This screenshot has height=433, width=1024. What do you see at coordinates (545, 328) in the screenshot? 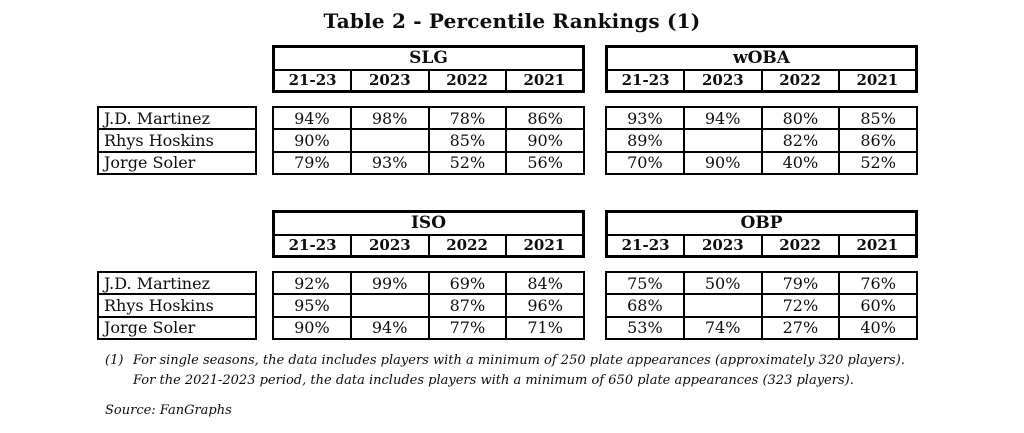
I see `iso-soler-2021: 71%` at bounding box center [545, 328].